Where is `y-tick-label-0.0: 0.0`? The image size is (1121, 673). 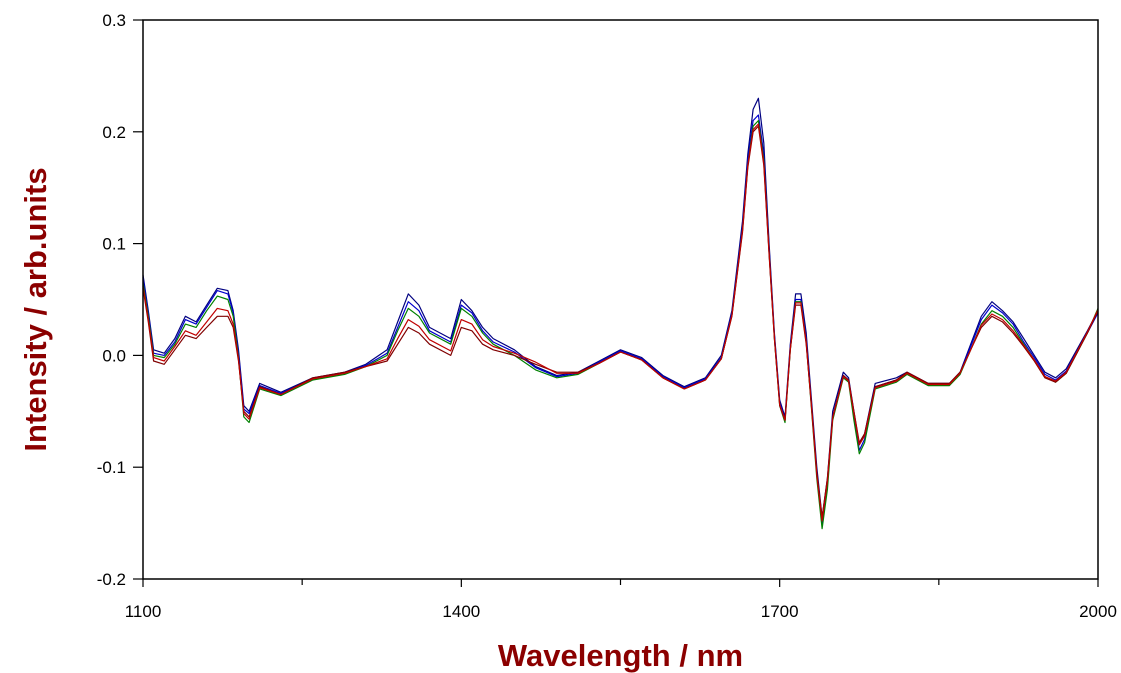 y-tick-label-0.0: 0.0 is located at coordinates (114, 355).